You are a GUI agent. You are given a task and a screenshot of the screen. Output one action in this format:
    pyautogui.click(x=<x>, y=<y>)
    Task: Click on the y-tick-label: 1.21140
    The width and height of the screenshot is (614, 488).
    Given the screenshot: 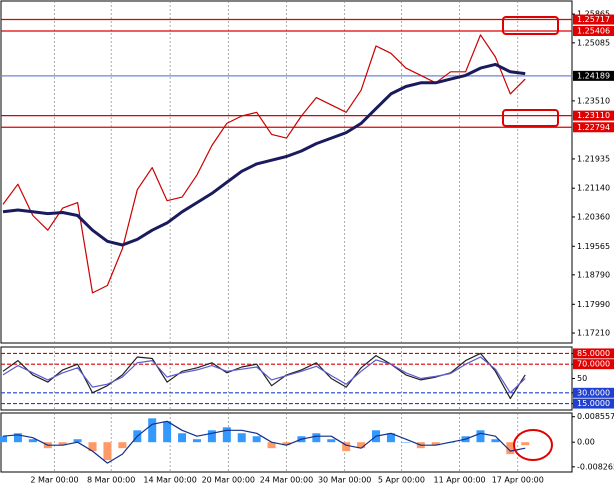 What is the action you would take?
    pyautogui.click(x=593, y=188)
    